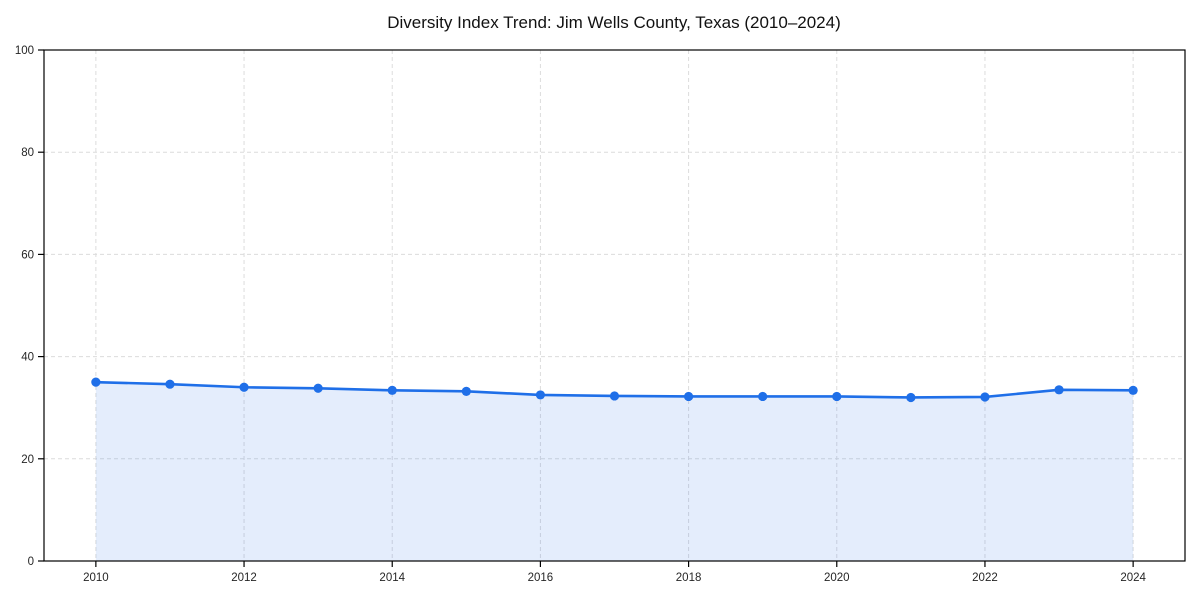 The height and width of the screenshot is (600, 1200). What do you see at coordinates (27, 358) in the screenshot?
I see `y-tick-label: 40` at bounding box center [27, 358].